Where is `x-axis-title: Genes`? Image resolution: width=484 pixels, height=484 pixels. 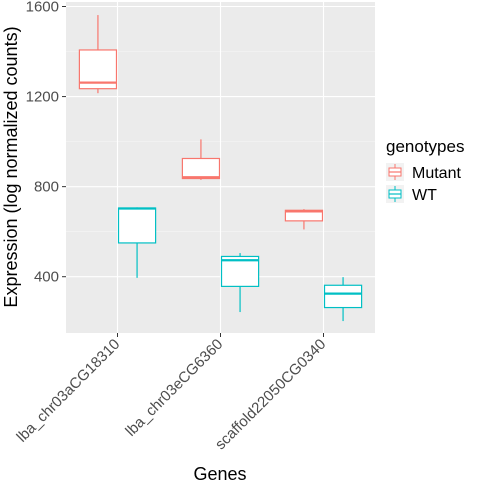 x-axis-title: Genes is located at coordinates (219, 474).